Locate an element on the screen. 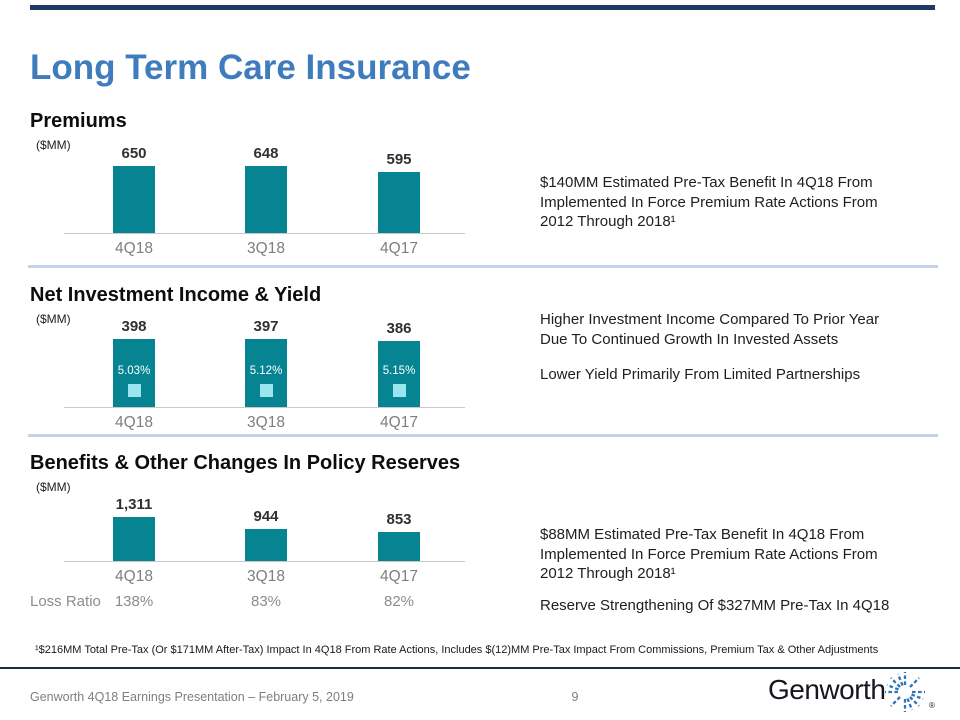 The height and width of the screenshot is (720, 960). bar-value-label: 595 is located at coordinates (399, 159).